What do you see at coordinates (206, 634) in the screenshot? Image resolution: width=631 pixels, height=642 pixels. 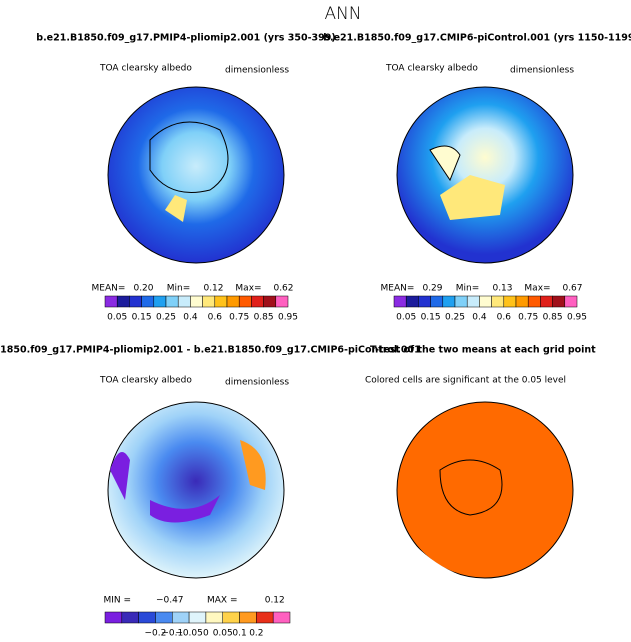 I see `colorbar-label: 0` at bounding box center [206, 634].